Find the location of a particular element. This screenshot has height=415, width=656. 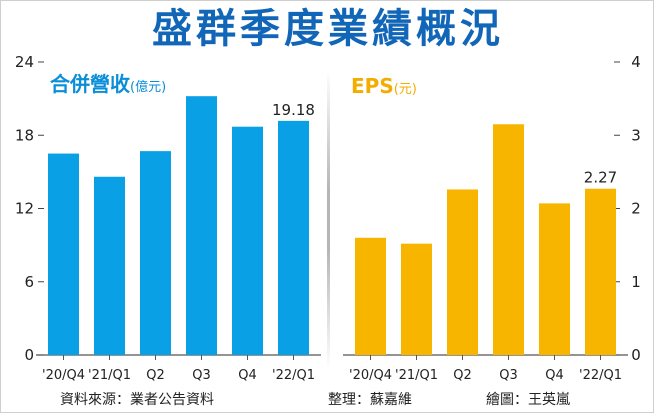

revenue-category-label: Q4 is located at coordinates (247, 375).